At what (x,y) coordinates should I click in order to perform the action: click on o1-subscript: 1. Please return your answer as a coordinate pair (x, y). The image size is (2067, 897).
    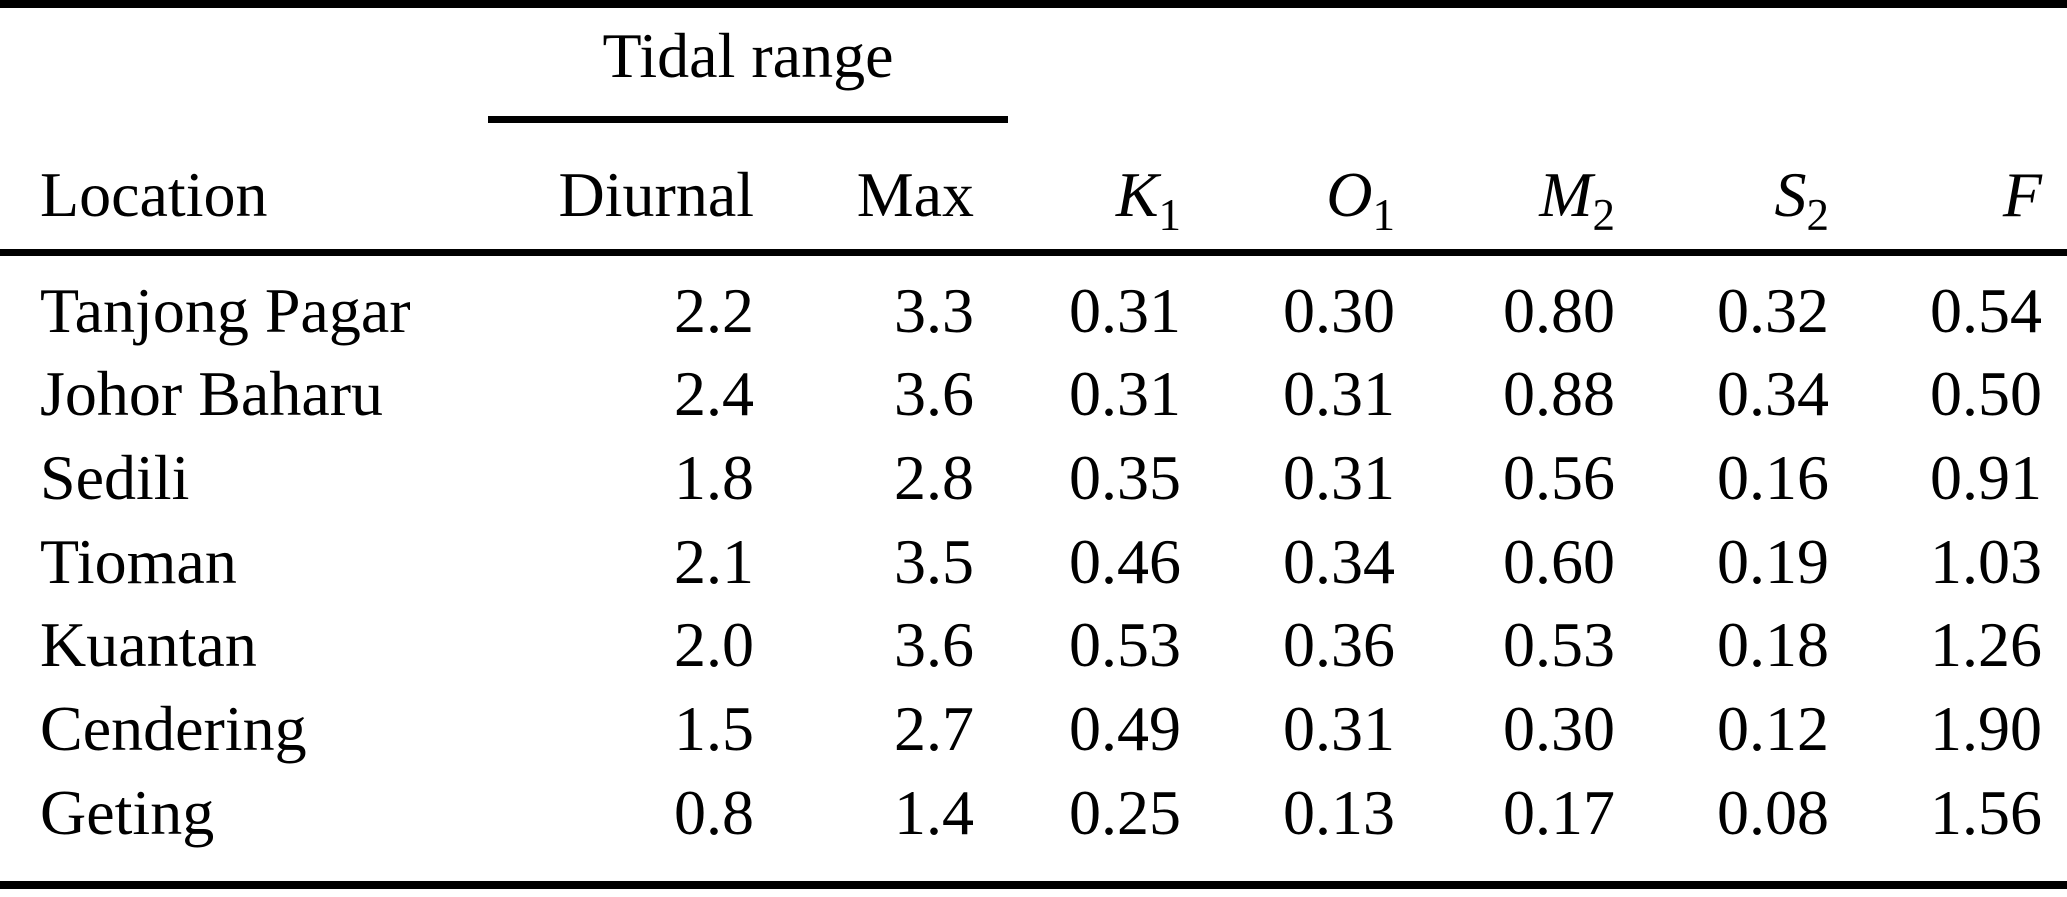
    Looking at the image, I should click on (1384, 214).